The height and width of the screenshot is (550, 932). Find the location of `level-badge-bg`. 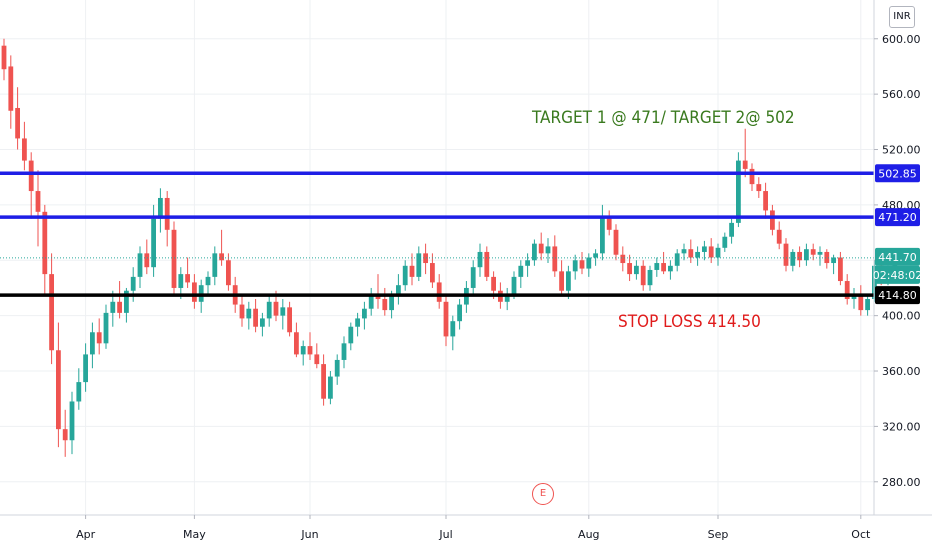

level-badge-bg is located at coordinates (897, 173).